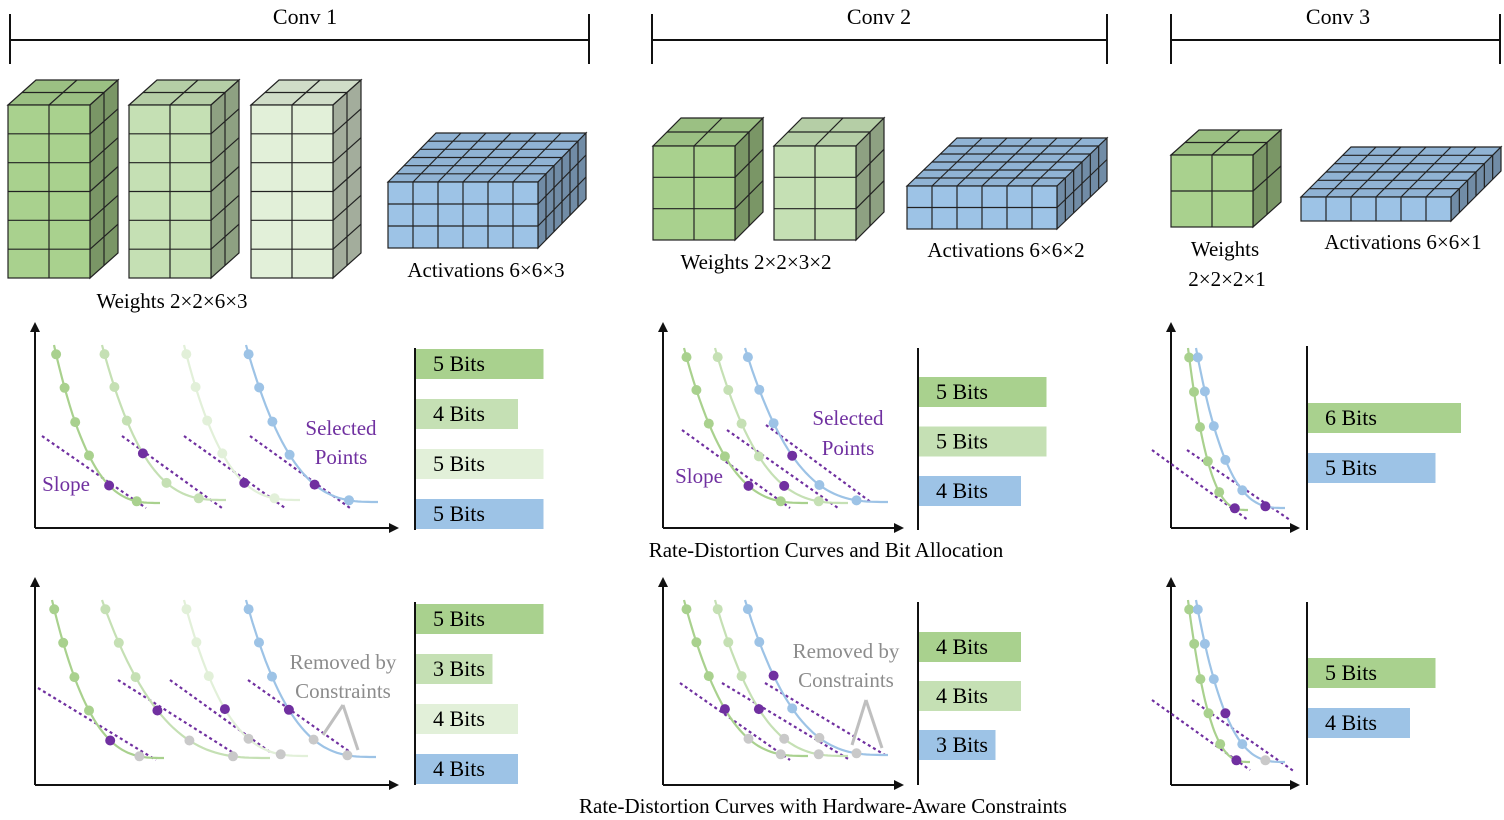 This screenshot has height=820, width=1504. What do you see at coordinates (459, 618) in the screenshot?
I see `conv1-hw-bar-label-1: 5 Bits` at bounding box center [459, 618].